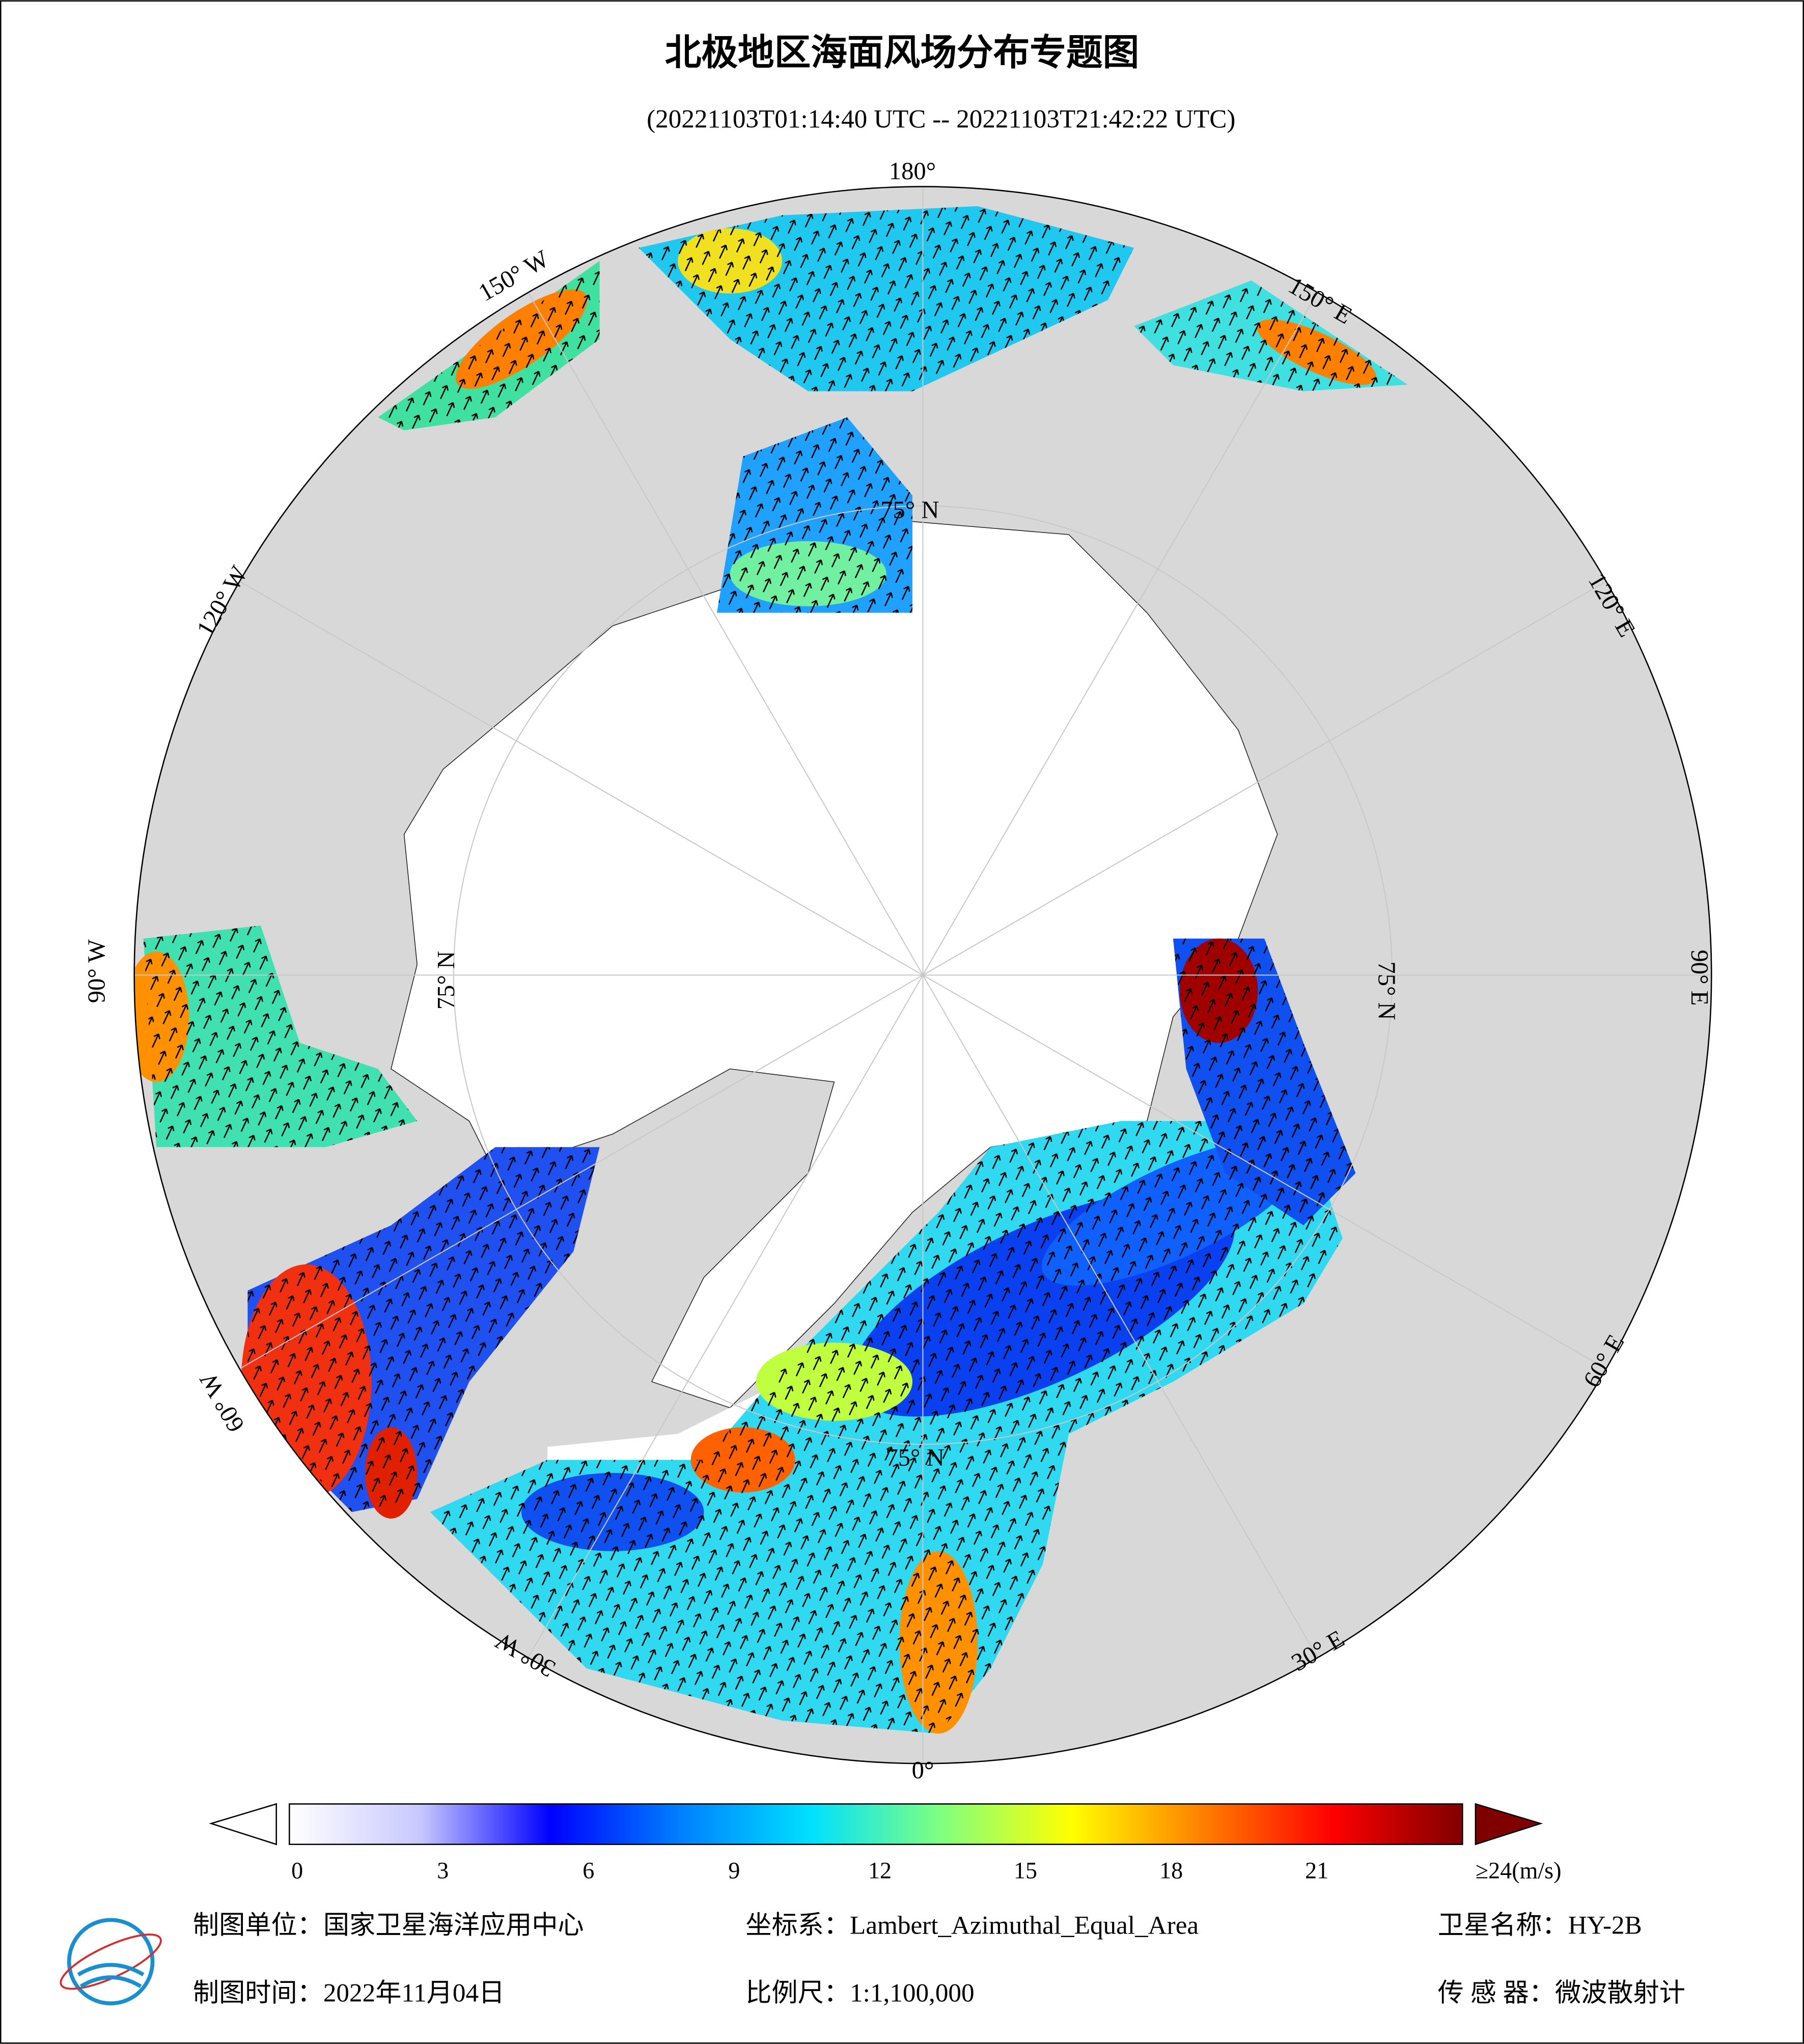  Describe the element at coordinates (734, 1871) in the screenshot. I see `colorbar-tick-label: 9` at that location.